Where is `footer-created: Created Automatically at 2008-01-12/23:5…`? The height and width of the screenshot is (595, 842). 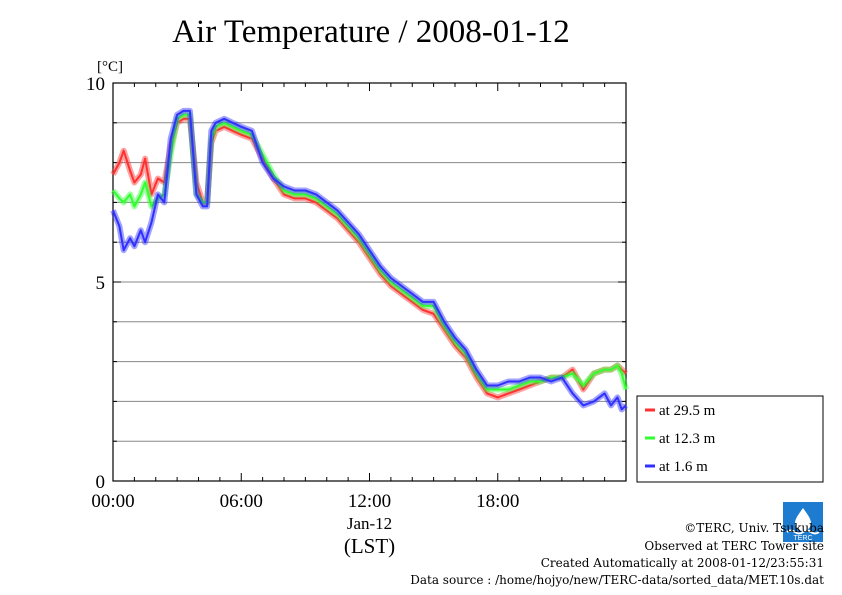 footer-created: Created Automatically at 2008-01-12/23:5… is located at coordinates (682, 563).